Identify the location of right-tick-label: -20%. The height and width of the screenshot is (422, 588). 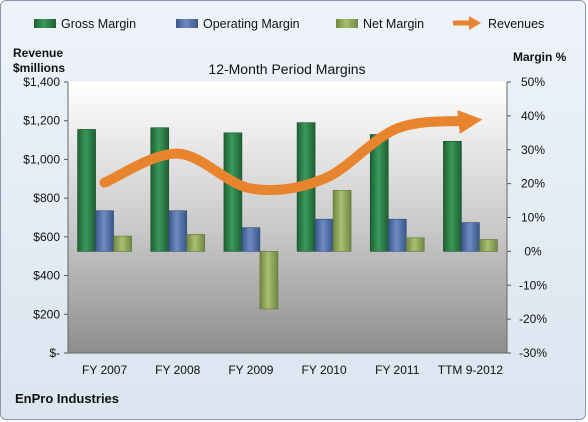
(533, 319).